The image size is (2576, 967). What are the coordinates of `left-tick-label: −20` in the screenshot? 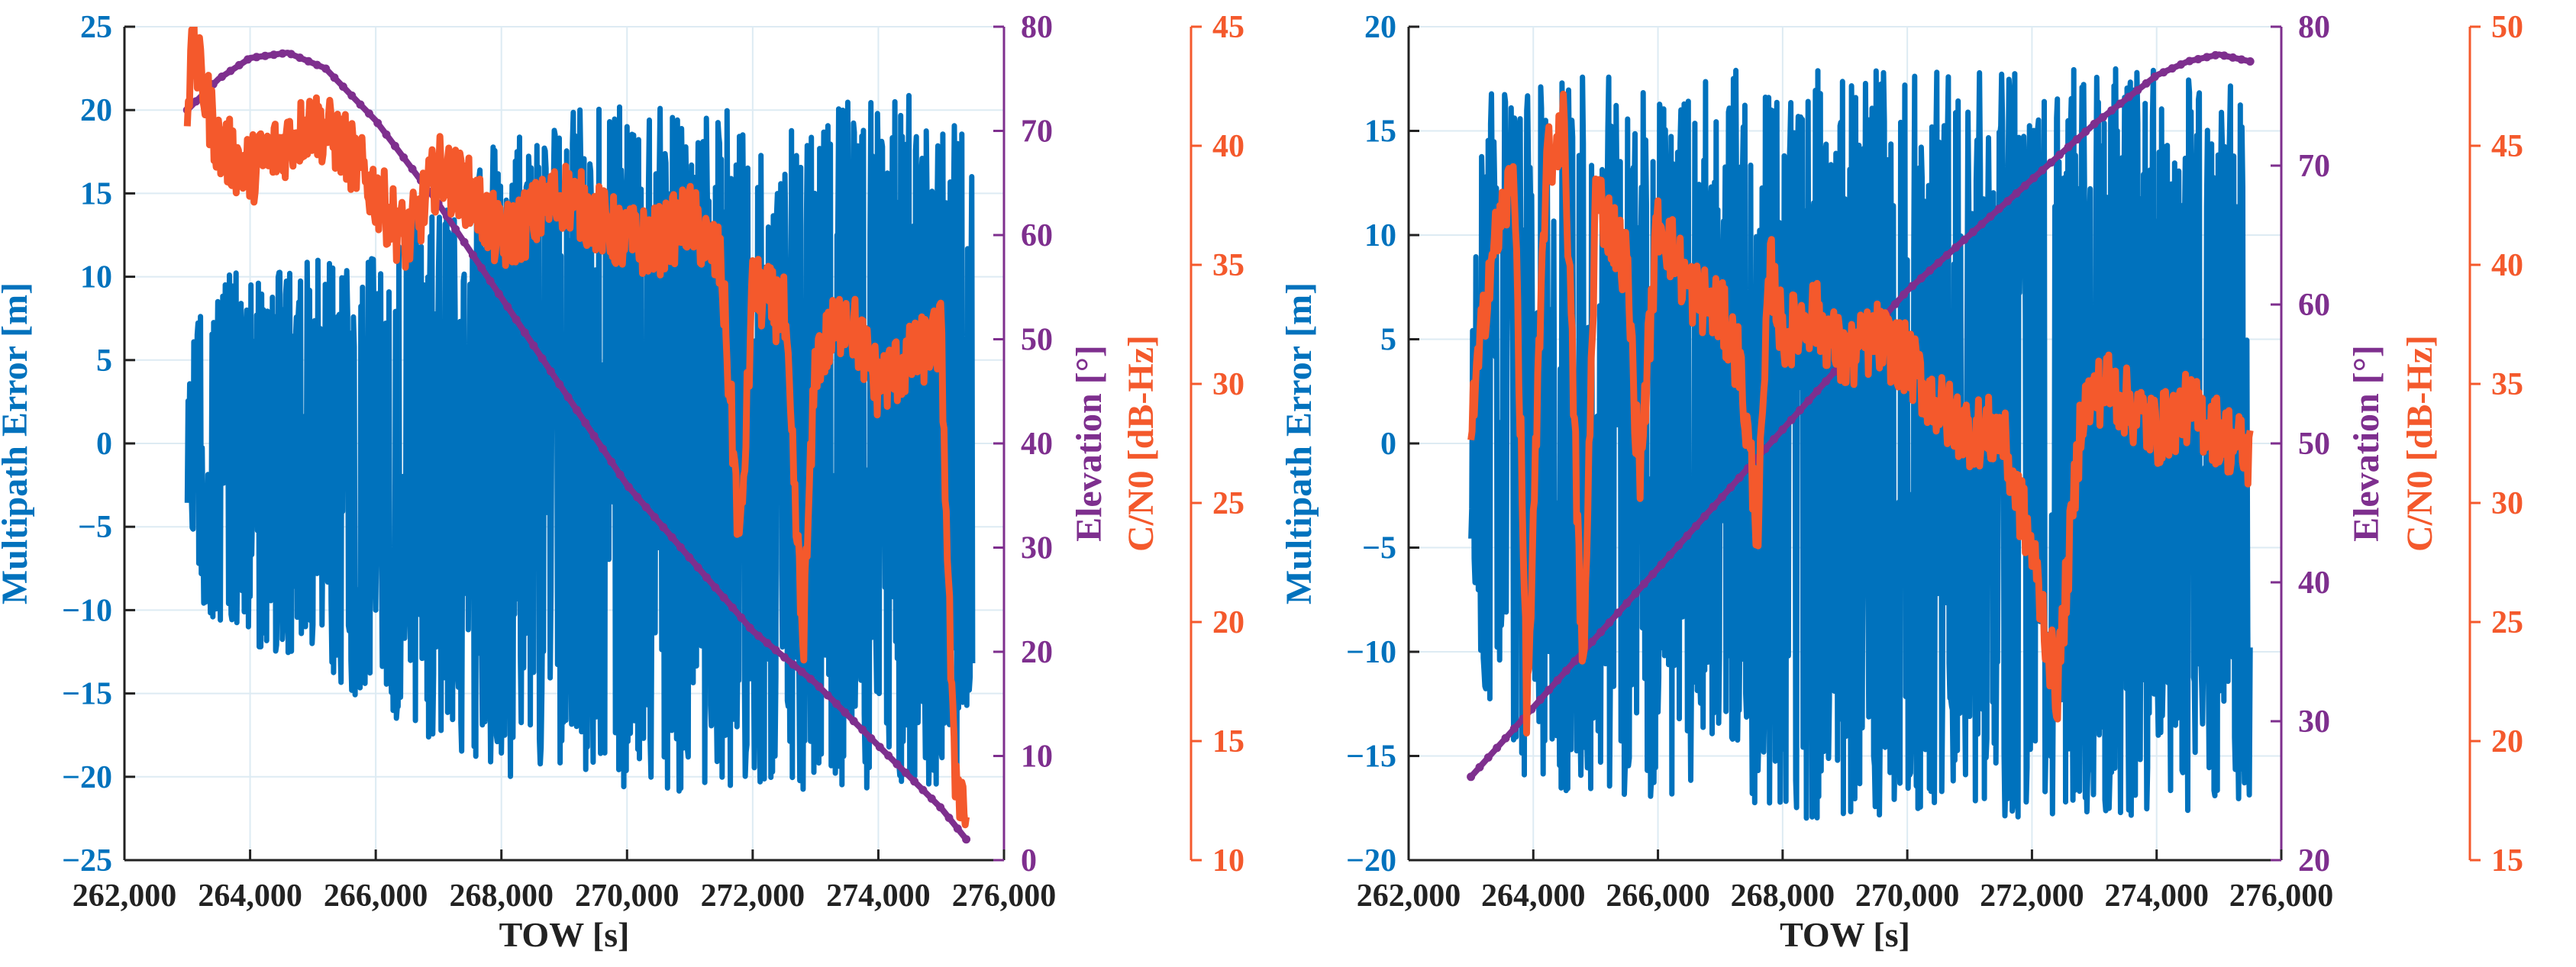 It's located at (1371, 860).